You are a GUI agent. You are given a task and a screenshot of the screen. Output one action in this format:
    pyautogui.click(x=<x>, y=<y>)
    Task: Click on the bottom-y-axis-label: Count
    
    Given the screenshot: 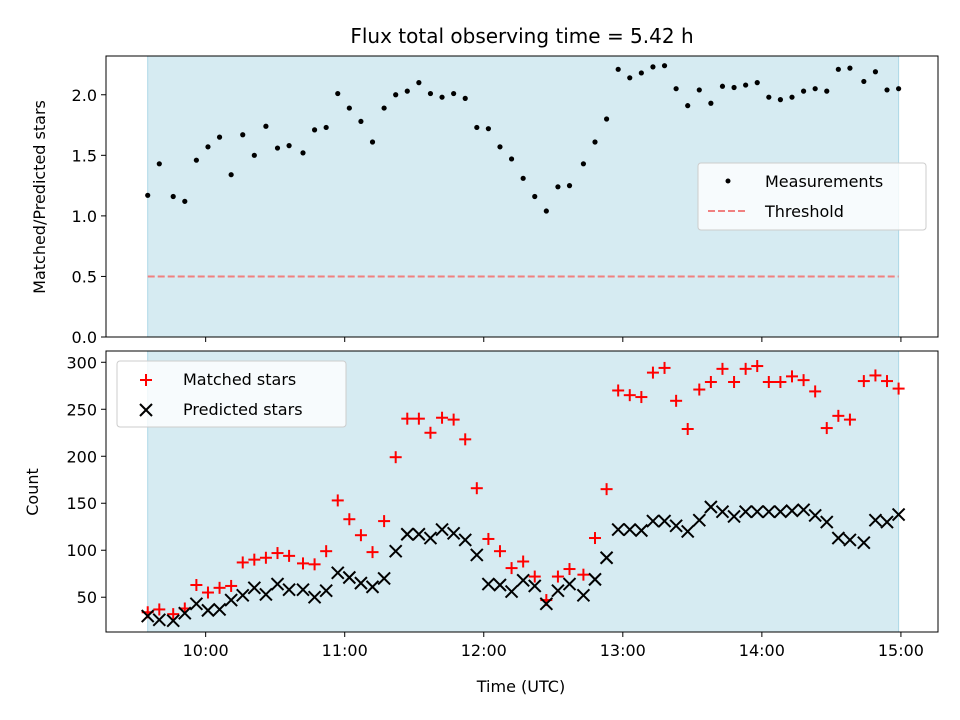 What is the action you would take?
    pyautogui.click(x=32, y=492)
    